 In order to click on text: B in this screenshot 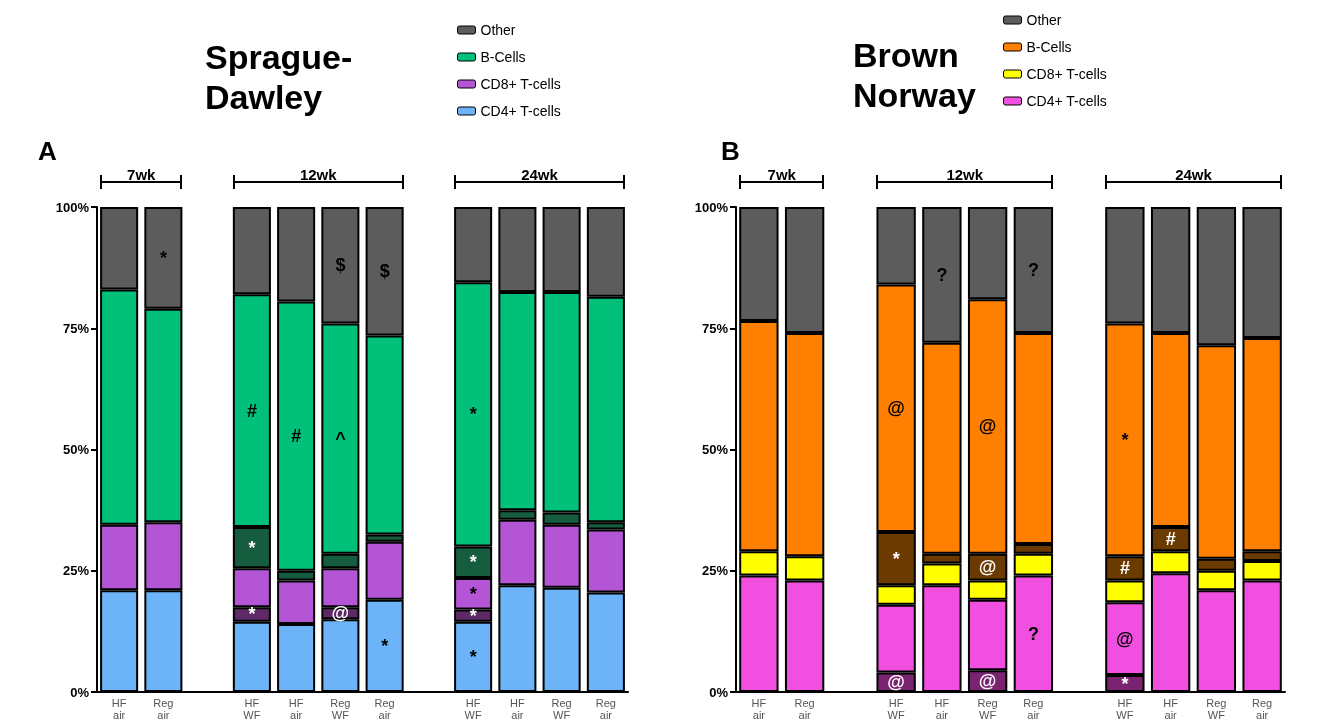, I will do `click(730, 151)`.